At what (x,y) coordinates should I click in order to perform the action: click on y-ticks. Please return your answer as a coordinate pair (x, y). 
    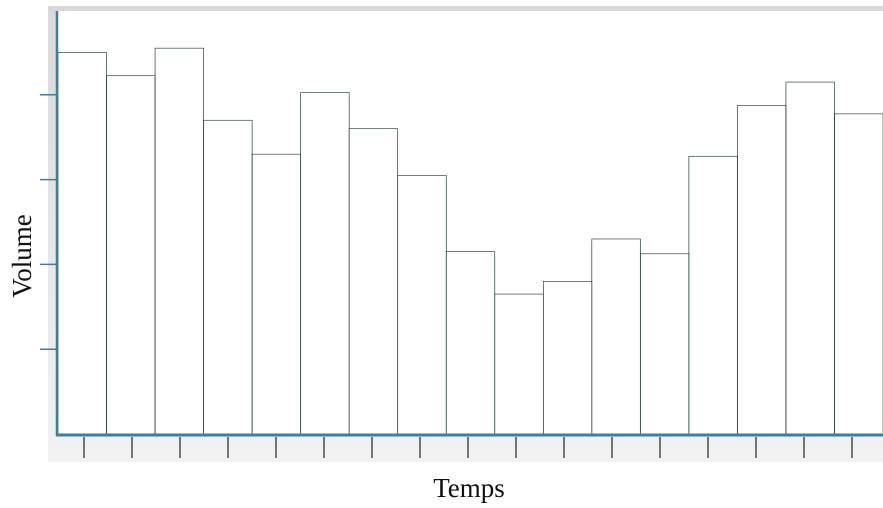
    Looking at the image, I should click on (48, 222).